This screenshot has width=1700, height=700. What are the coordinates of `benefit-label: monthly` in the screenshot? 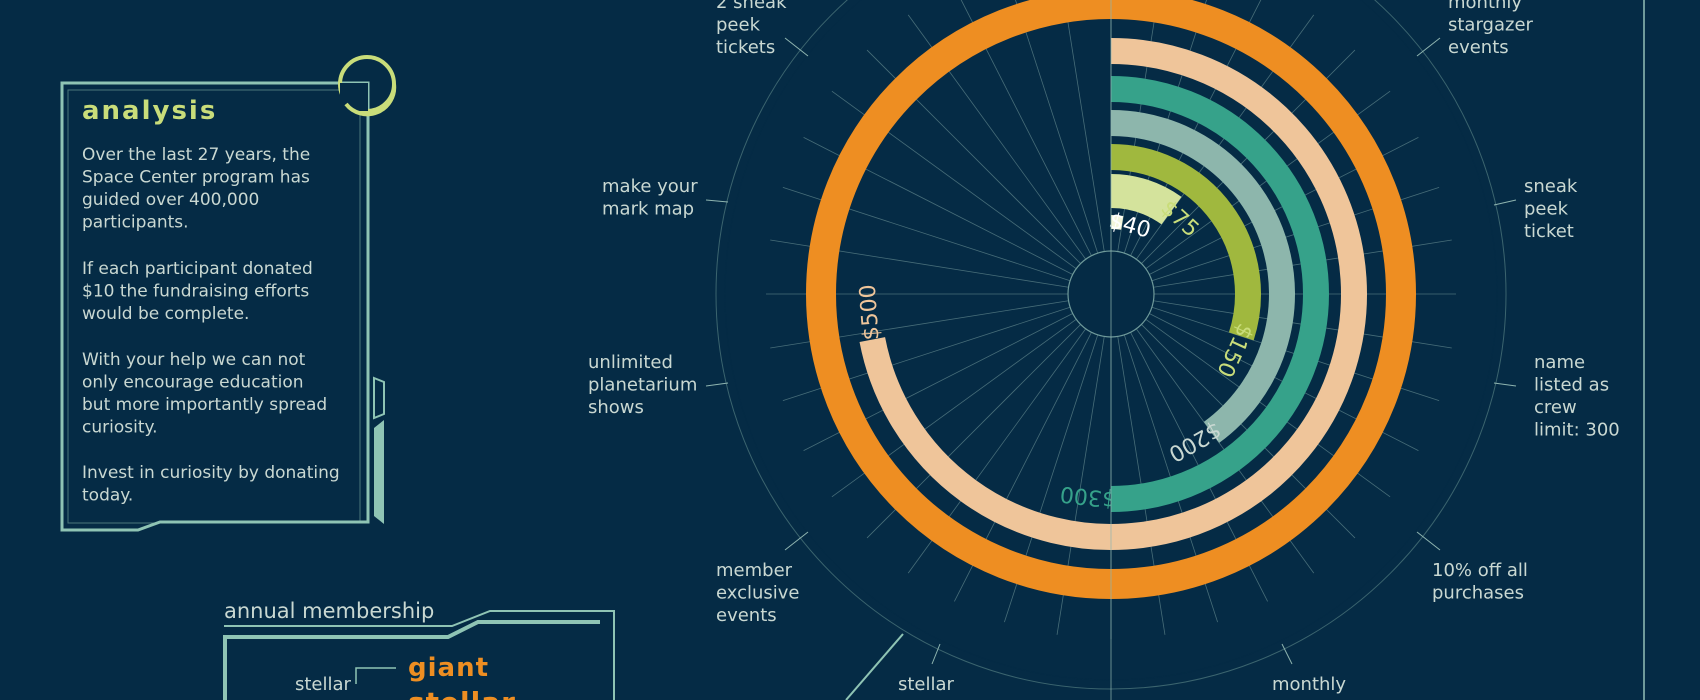 It's located at (1309, 684).